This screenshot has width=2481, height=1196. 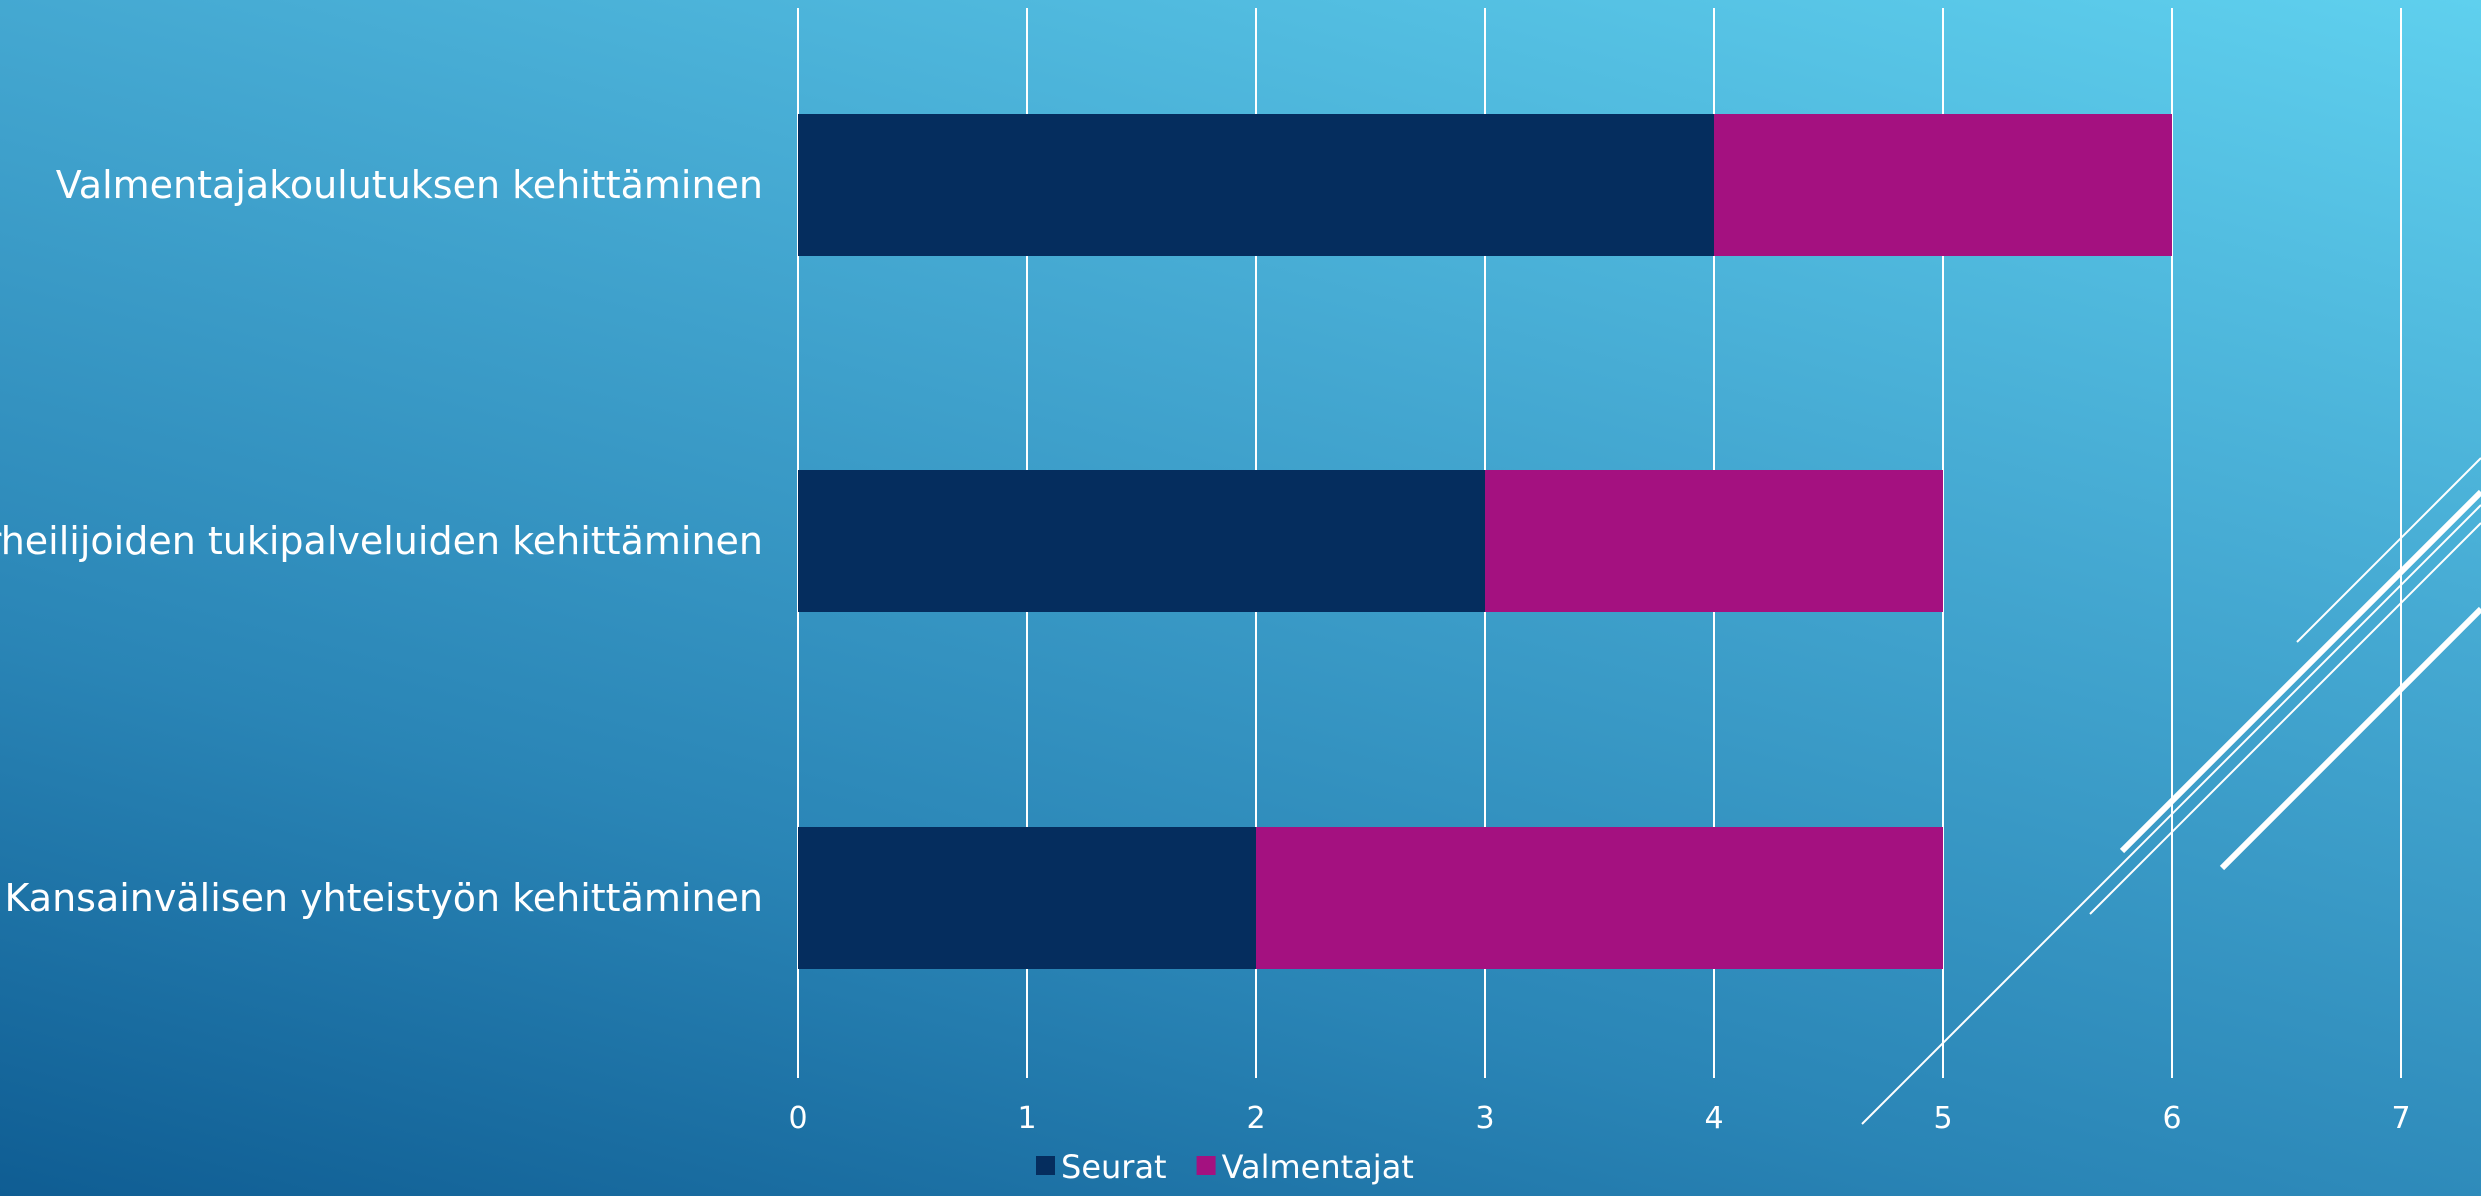 What do you see at coordinates (1255, 1118) in the screenshot?
I see `x-tick-label: 2` at bounding box center [1255, 1118].